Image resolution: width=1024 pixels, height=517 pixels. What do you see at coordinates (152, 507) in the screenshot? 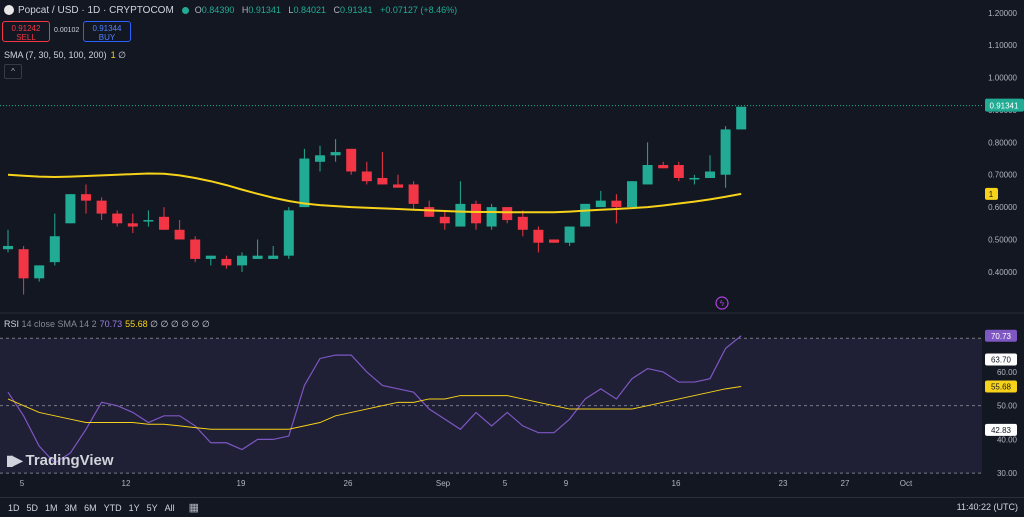
I see `timeframe-5y: 5Y` at bounding box center [152, 507].